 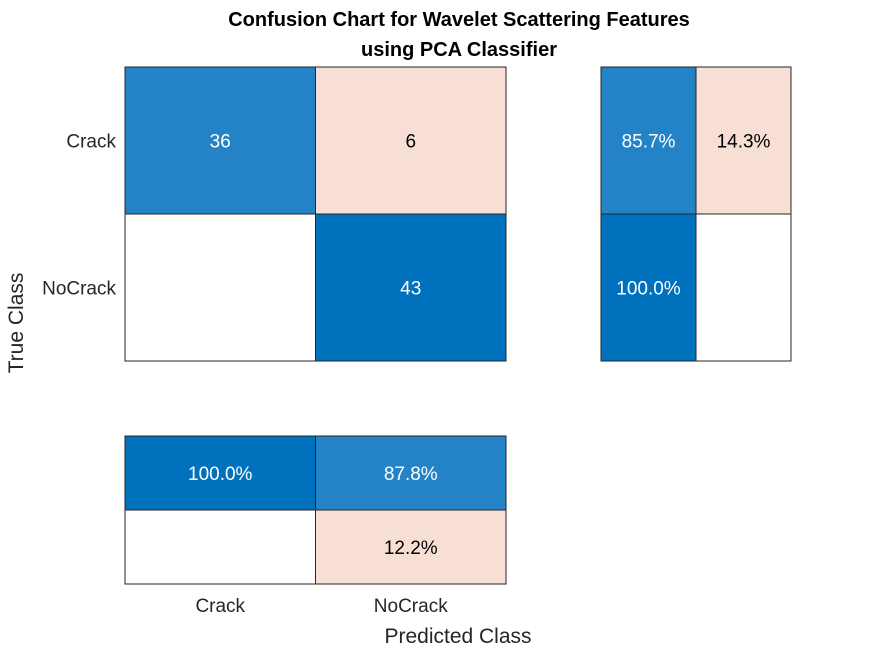 I want to click on x-axis-label: Predicted Class, so click(x=457, y=636).